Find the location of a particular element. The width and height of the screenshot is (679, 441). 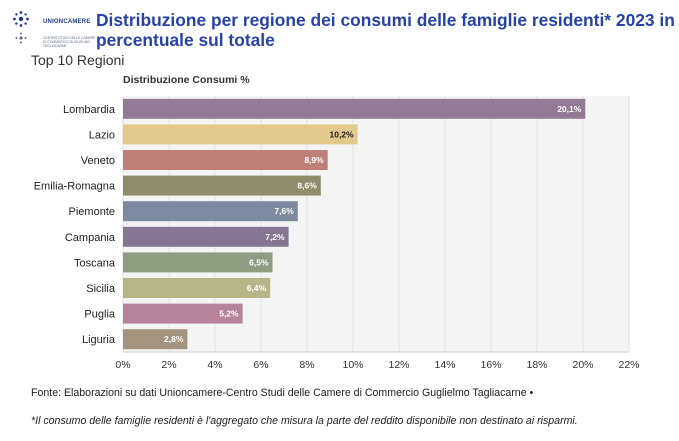

category-label: Emilia-Romagna is located at coordinates (75, 187).